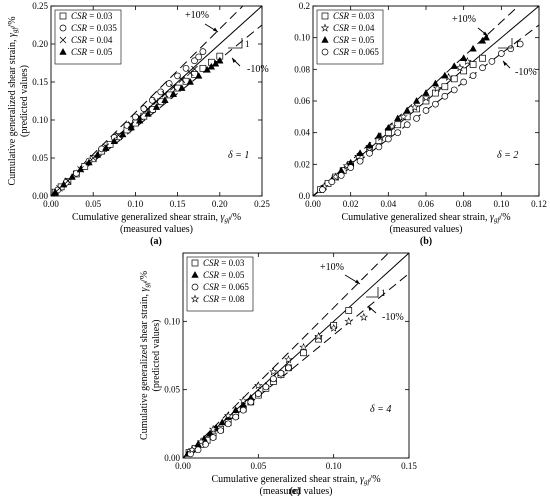  I want to click on plus-10-line, so click(416, 101).